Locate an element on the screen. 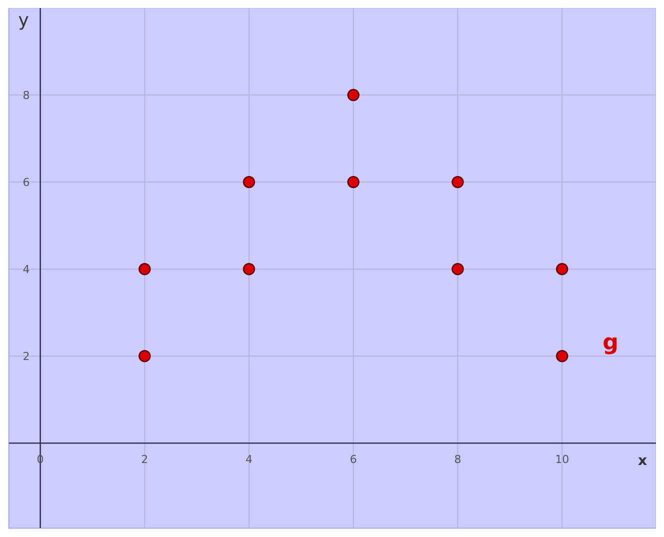 The image size is (664, 537). x-tick-label: 2 is located at coordinates (144, 459).